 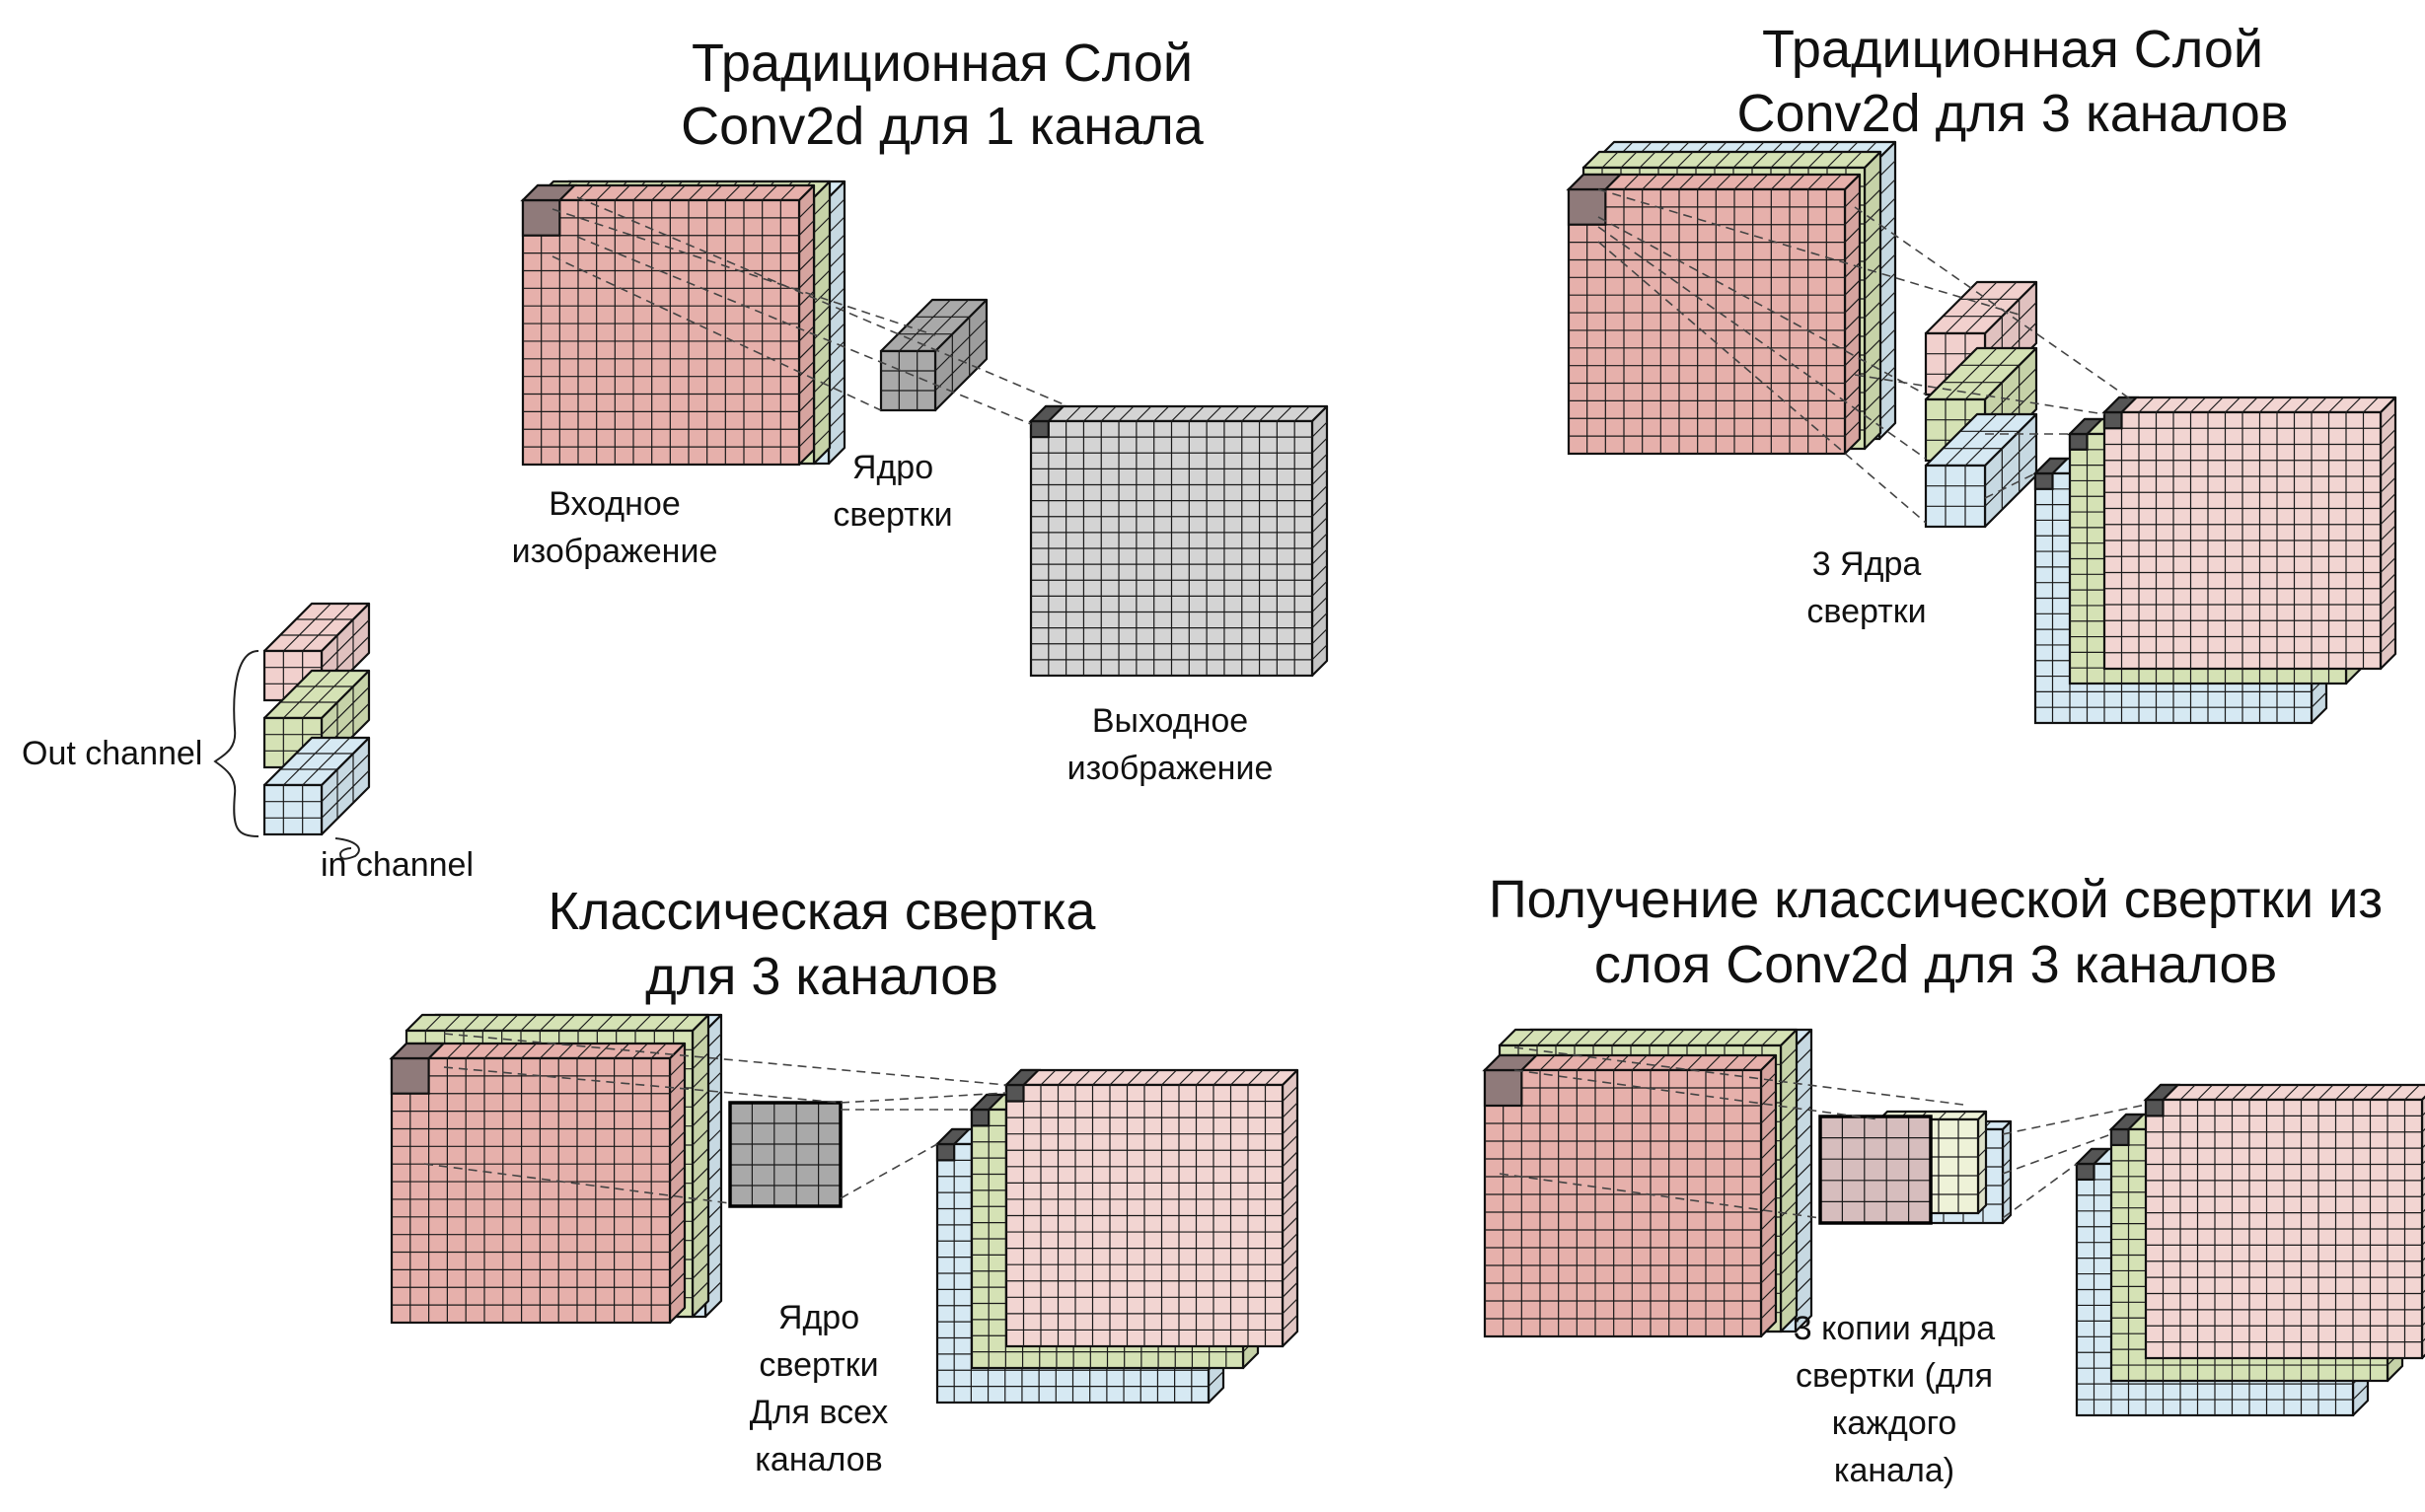 What do you see at coordinates (2284, 1221) in the screenshot?
I see `copies-output-red` at bounding box center [2284, 1221].